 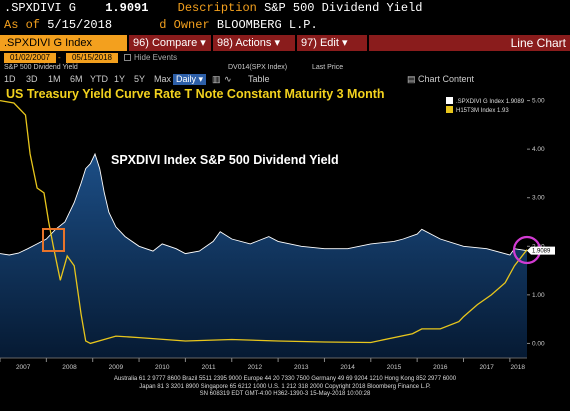 I want to click on x-tick-label: 2018, so click(x=517, y=367).